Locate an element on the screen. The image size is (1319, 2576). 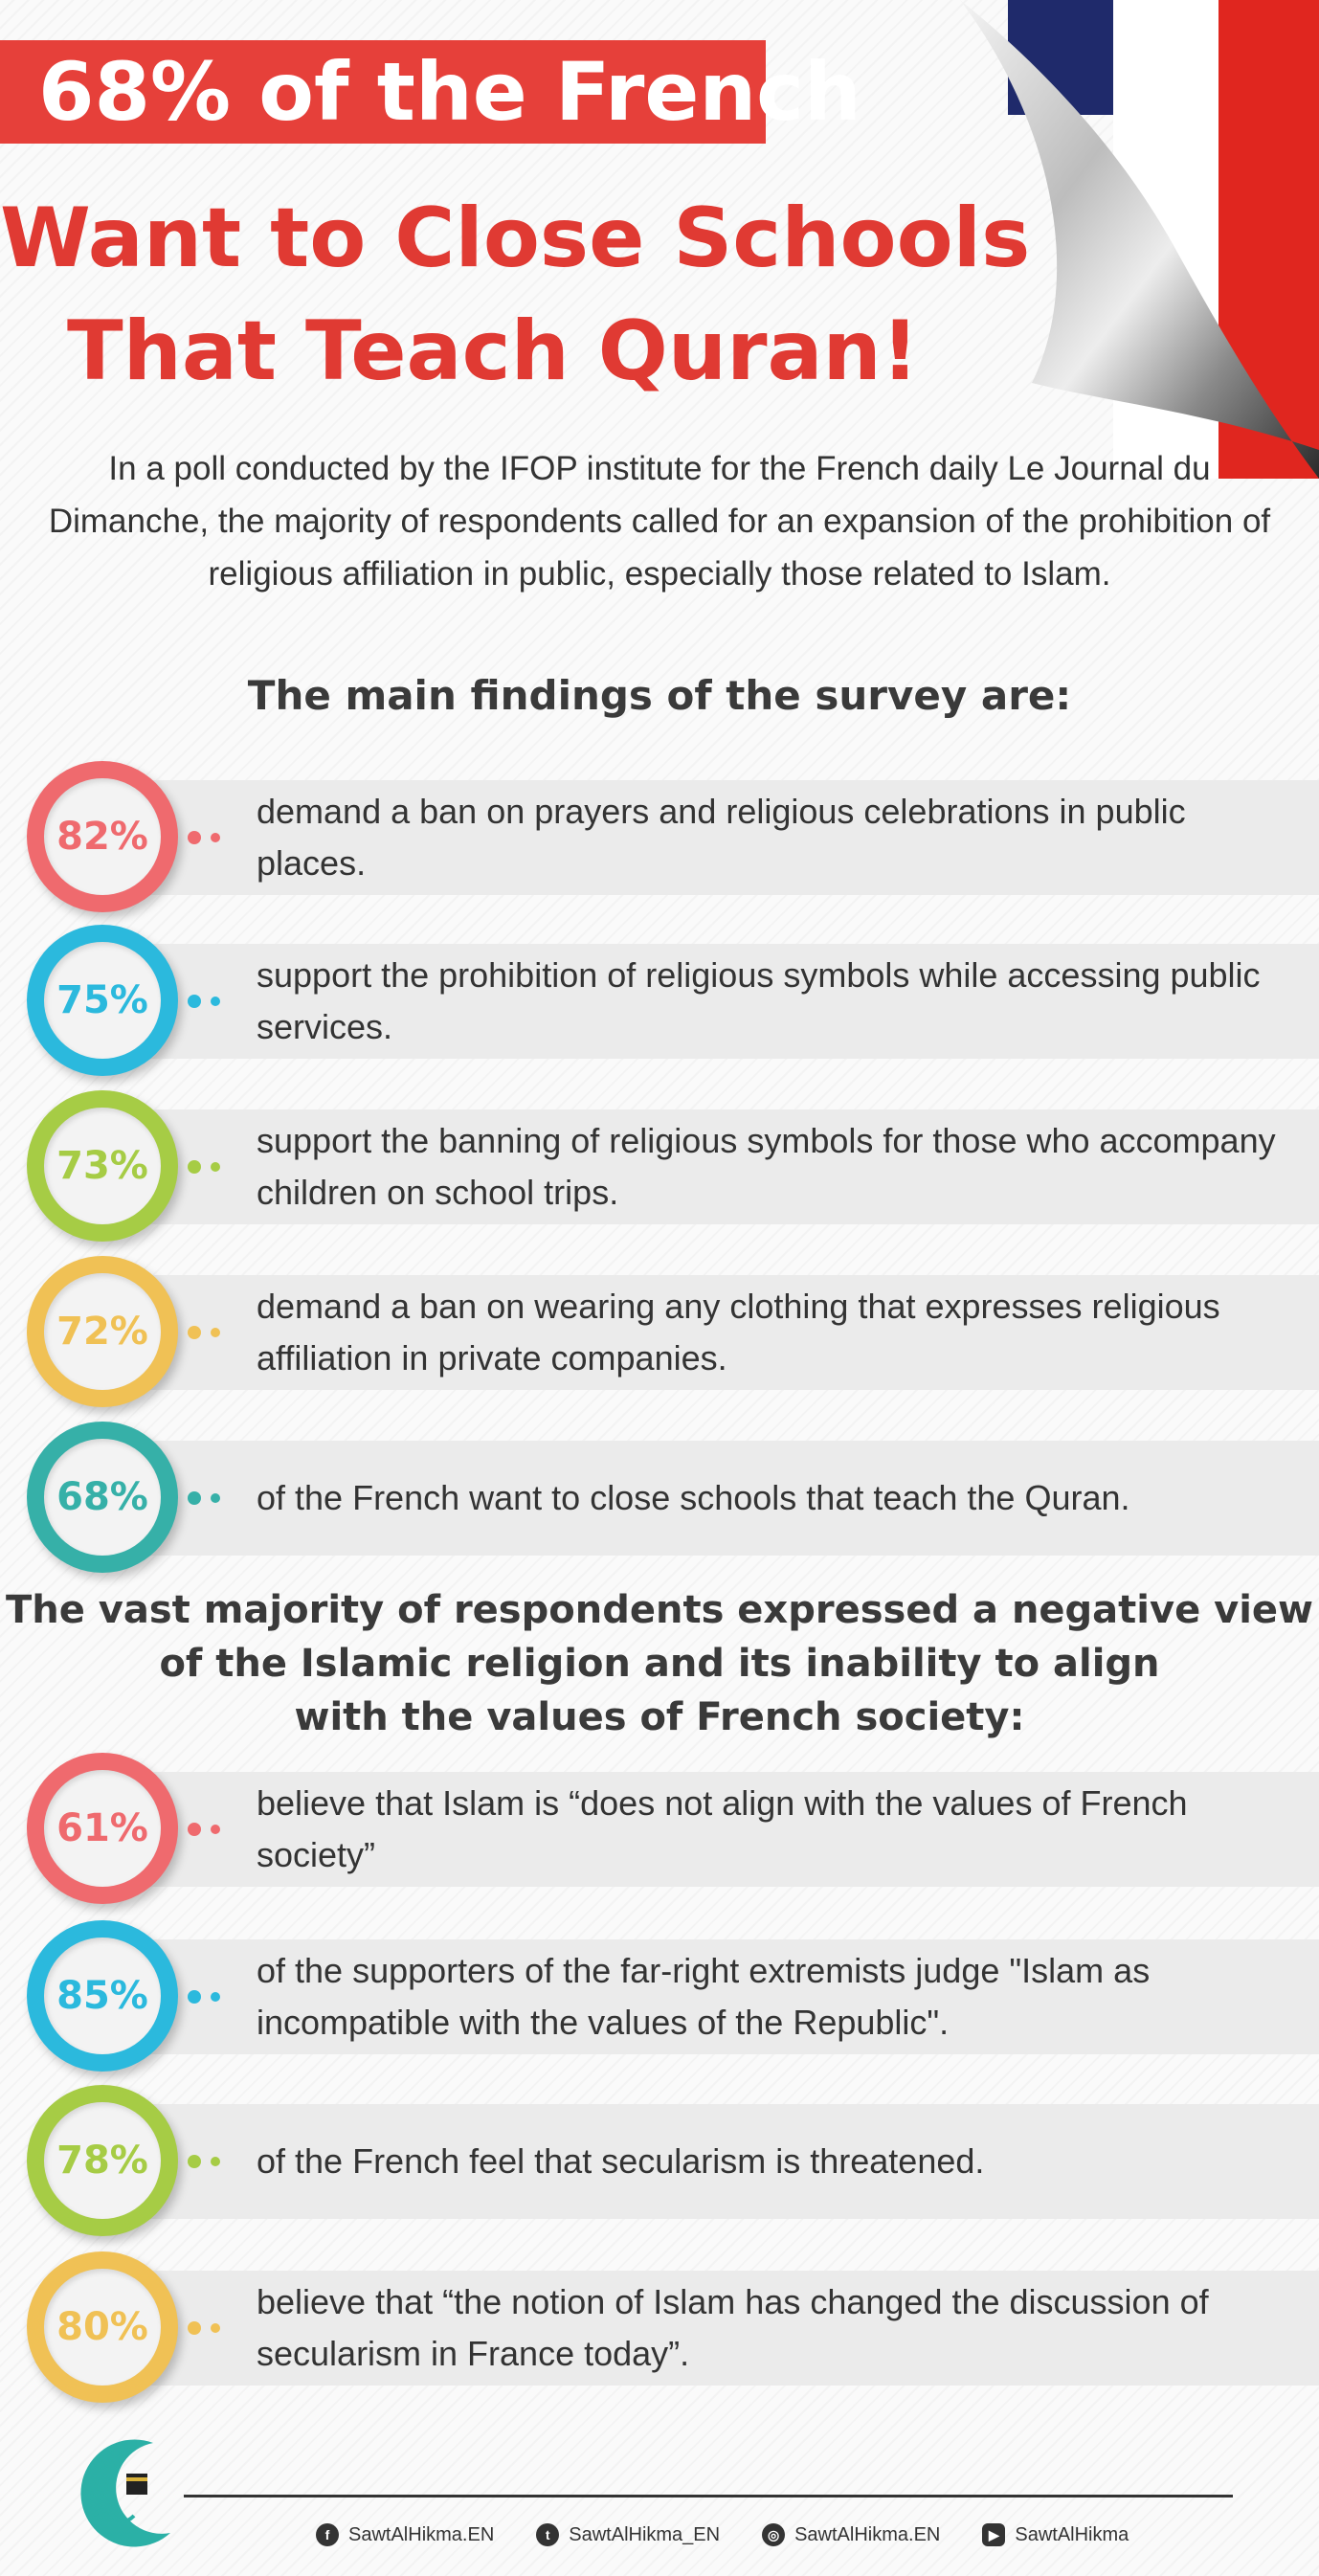
percent-circle: 80% is located at coordinates (102, 2327).